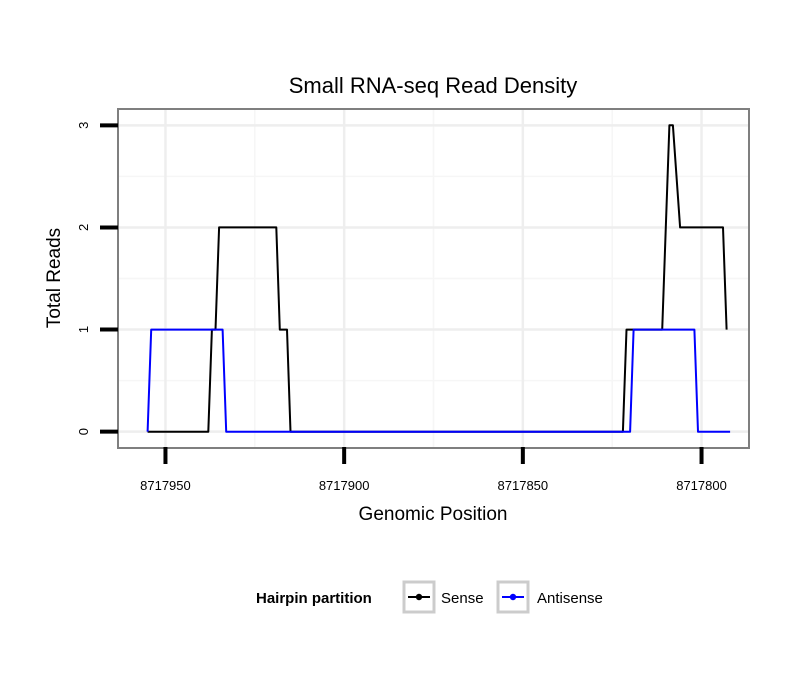 Image resolution: width=810 pixels, height=690 pixels. What do you see at coordinates (701, 485) in the screenshot?
I see `x-tick-label: 8717800` at bounding box center [701, 485].